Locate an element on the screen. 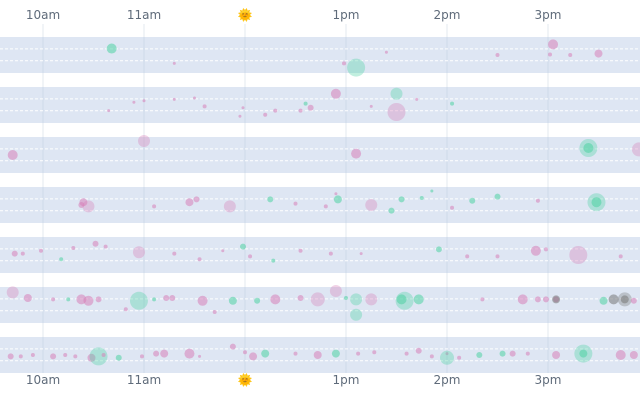 The image size is (640, 400). tick-label-axis-bottom-4: 2pm is located at coordinates (447, 380).